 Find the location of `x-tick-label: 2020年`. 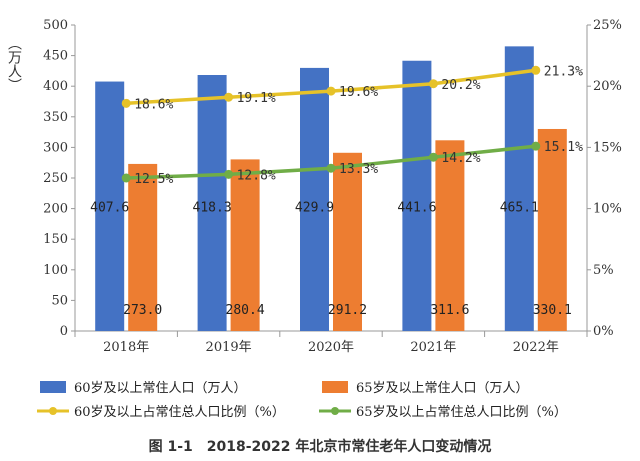

x-tick-label: 2020年 is located at coordinates (331, 347).